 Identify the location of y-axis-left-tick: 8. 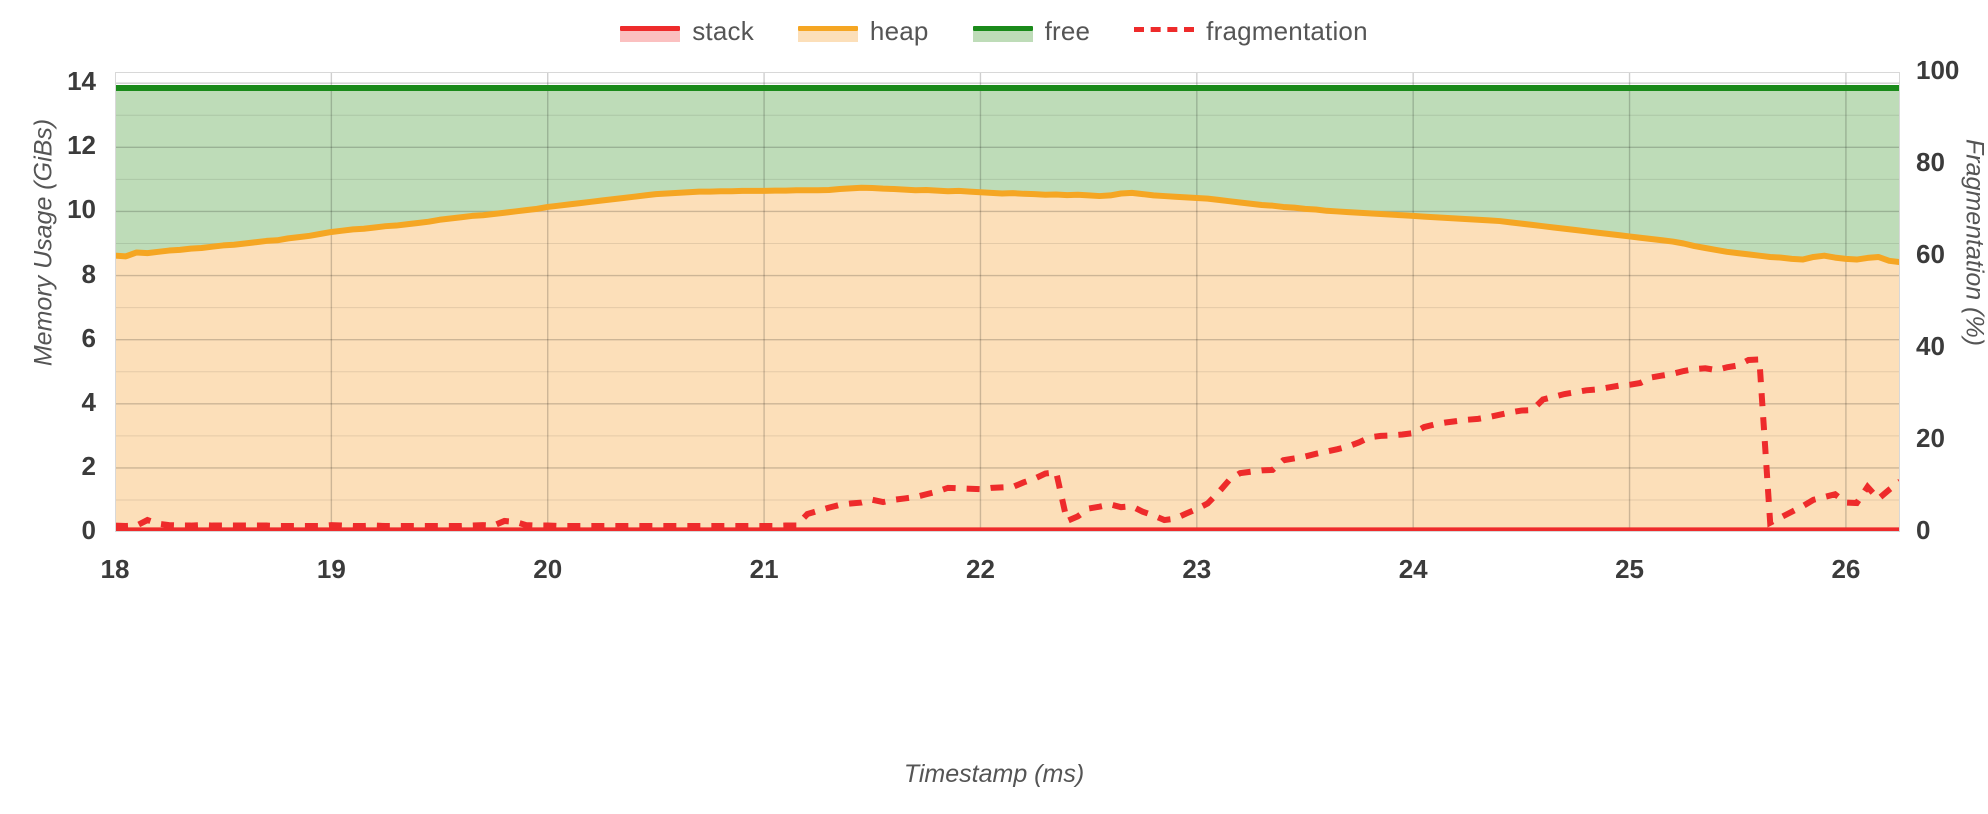
(88, 273).